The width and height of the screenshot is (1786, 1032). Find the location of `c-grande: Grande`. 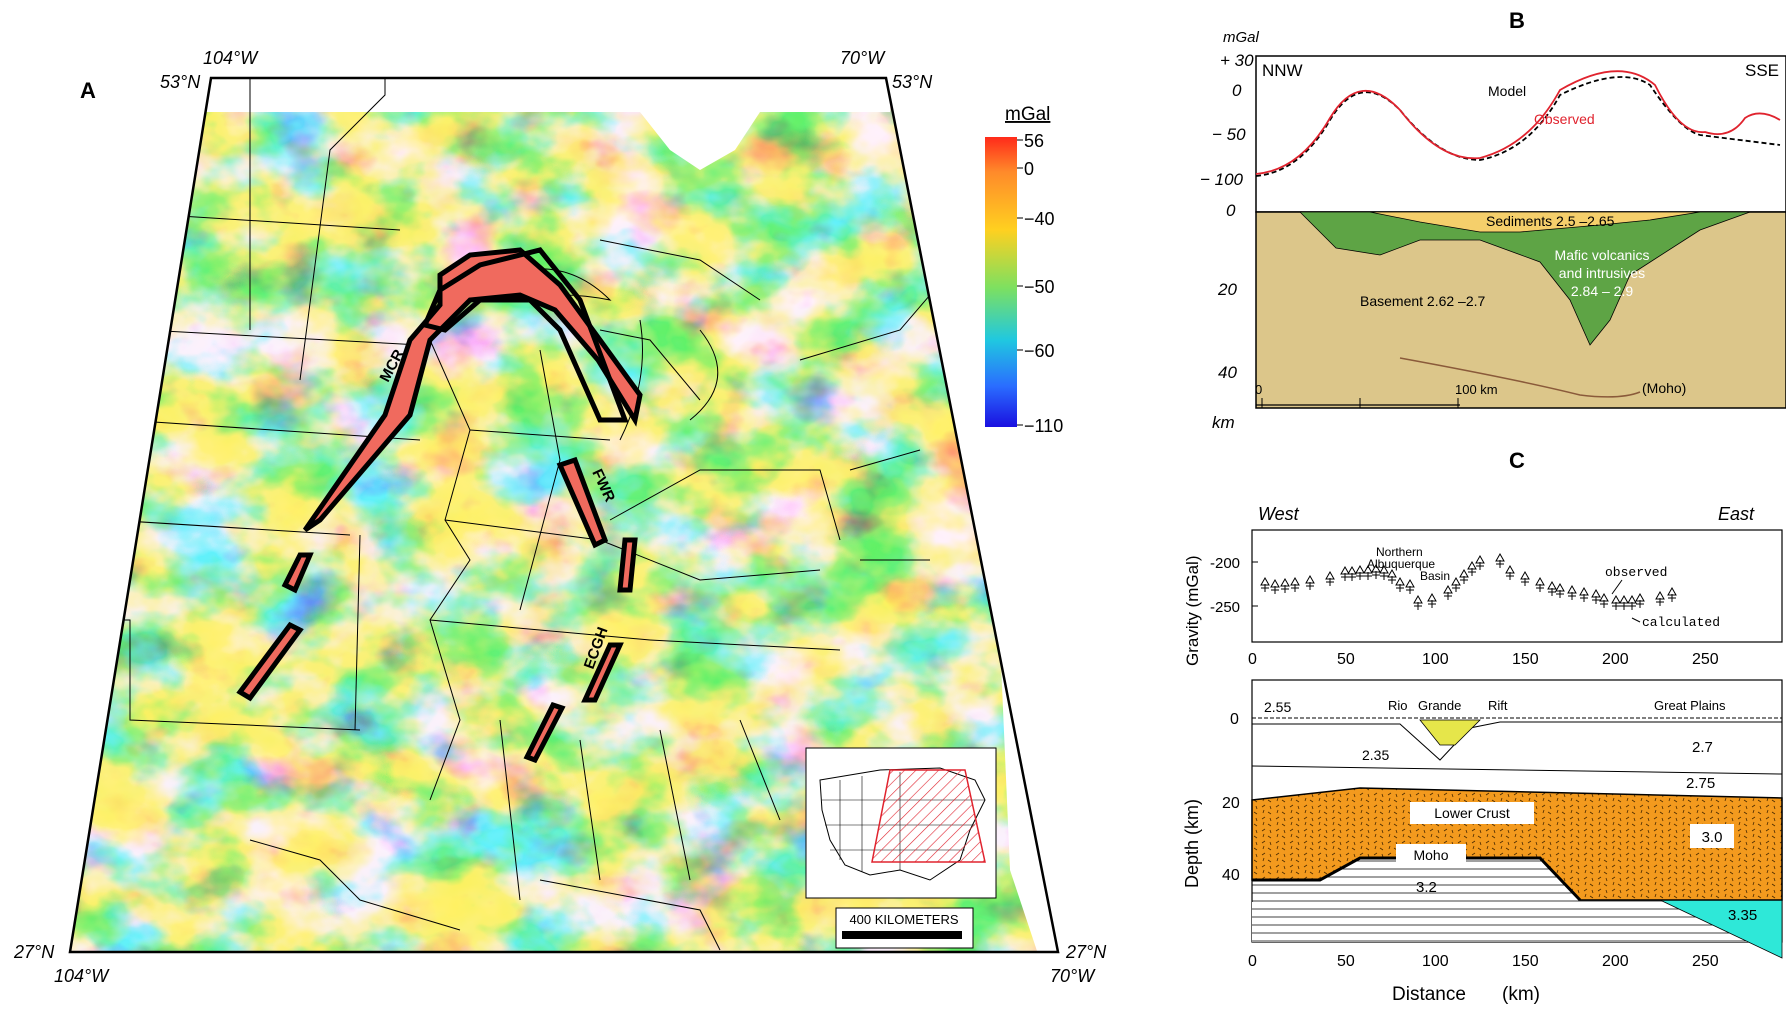

c-grande: Grande is located at coordinates (1439, 705).